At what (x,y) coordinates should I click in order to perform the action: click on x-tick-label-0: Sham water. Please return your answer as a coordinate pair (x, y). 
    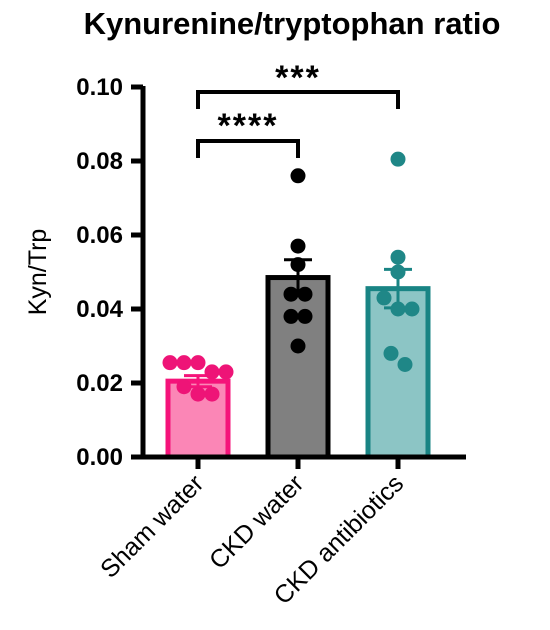
    Looking at the image, I should click on (152, 526).